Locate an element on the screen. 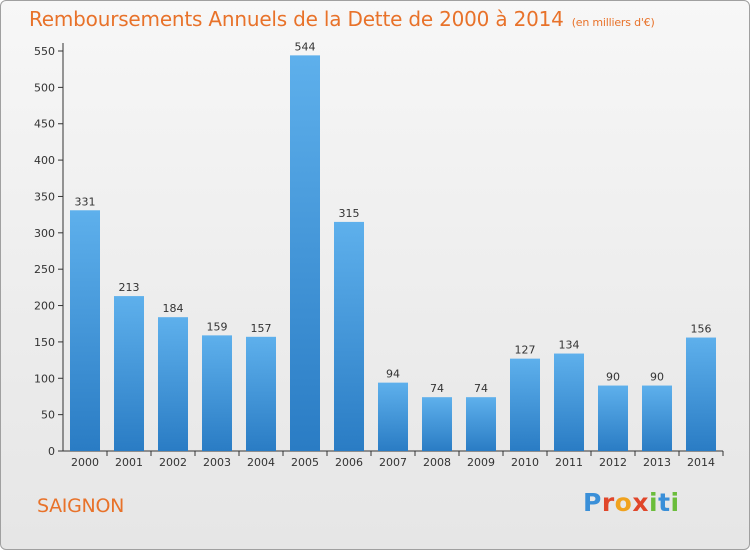 Image resolution: width=750 pixels, height=550 pixels. x-tick-label: 2009 is located at coordinates (481, 462).